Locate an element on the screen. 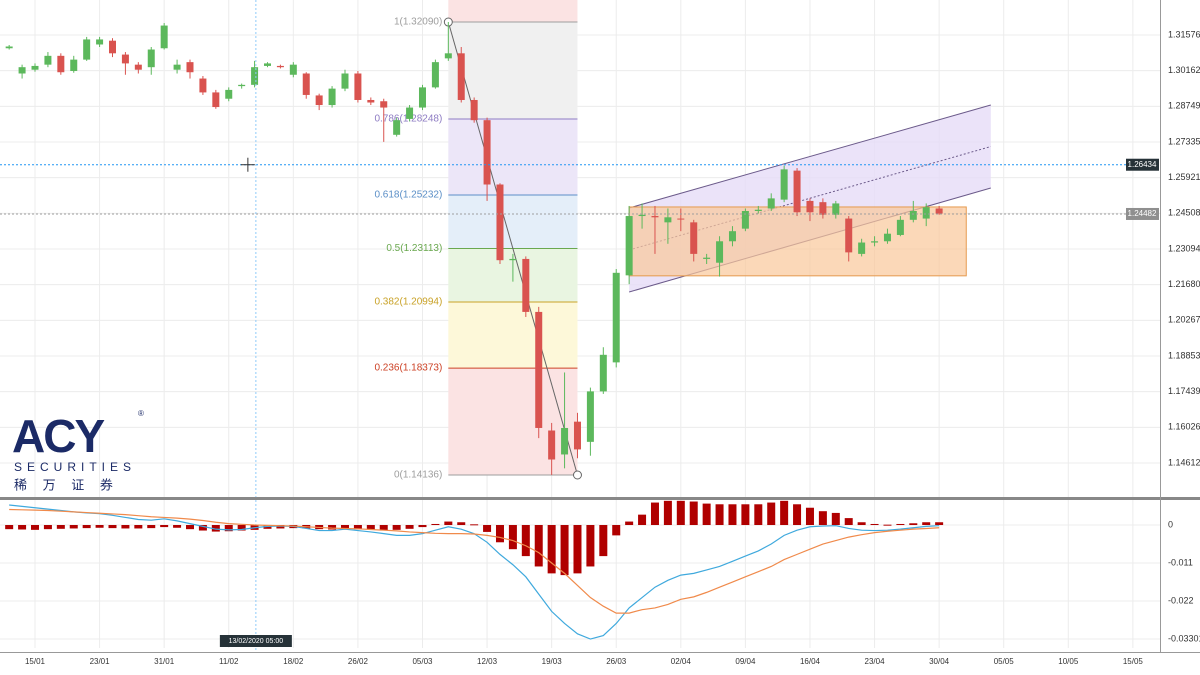 The height and width of the screenshot is (675, 1200). y-tick-label: 1.20267 is located at coordinates (1184, 320).